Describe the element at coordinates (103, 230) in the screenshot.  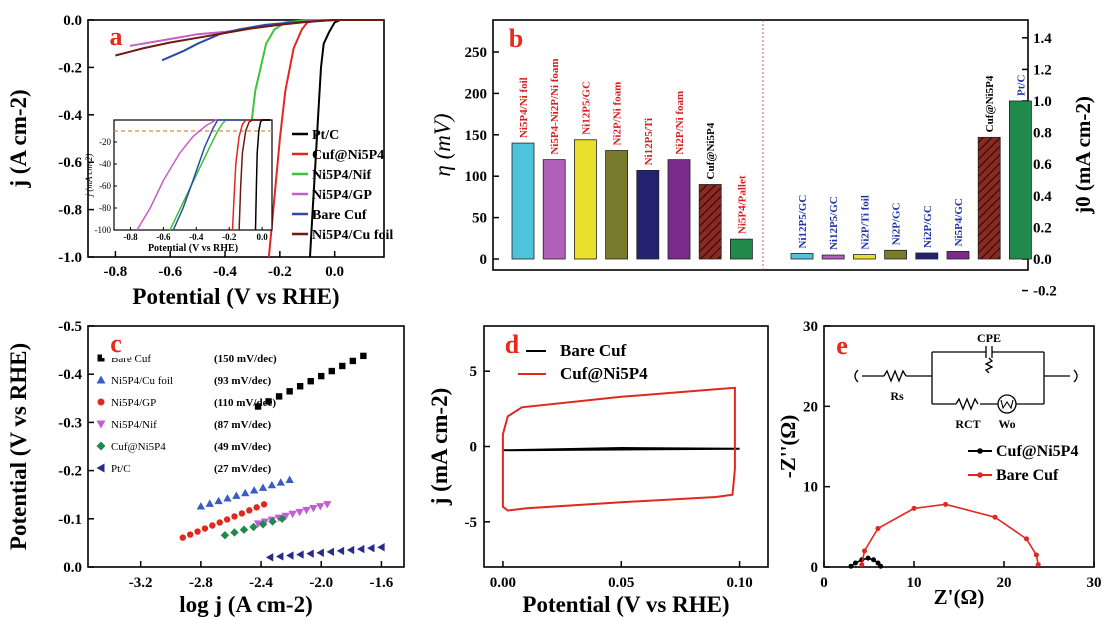
I see `panel-a-inset-ytick-label: -100` at that location.